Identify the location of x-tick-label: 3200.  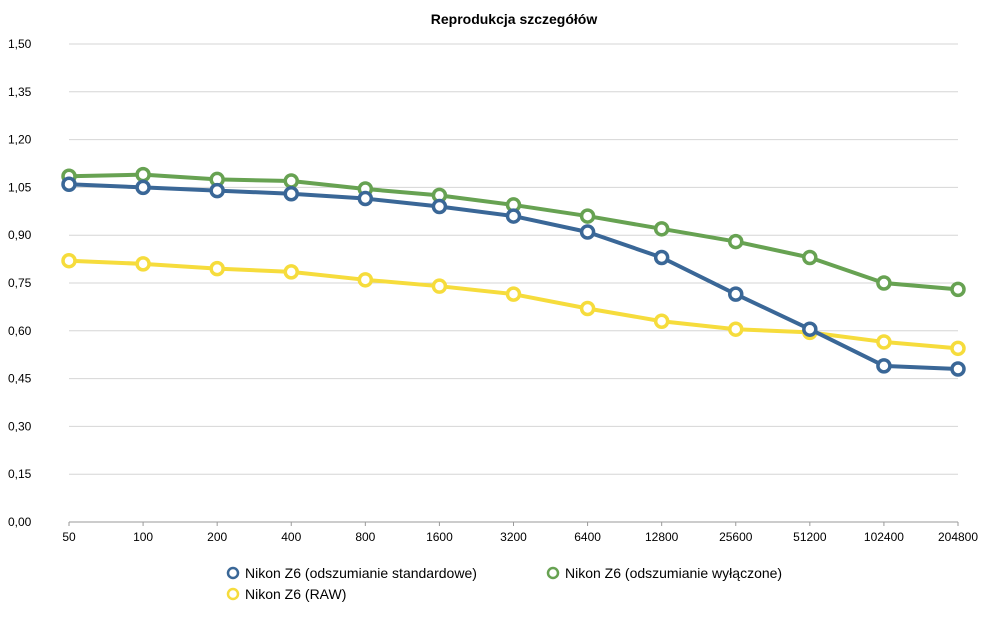
(513, 537).